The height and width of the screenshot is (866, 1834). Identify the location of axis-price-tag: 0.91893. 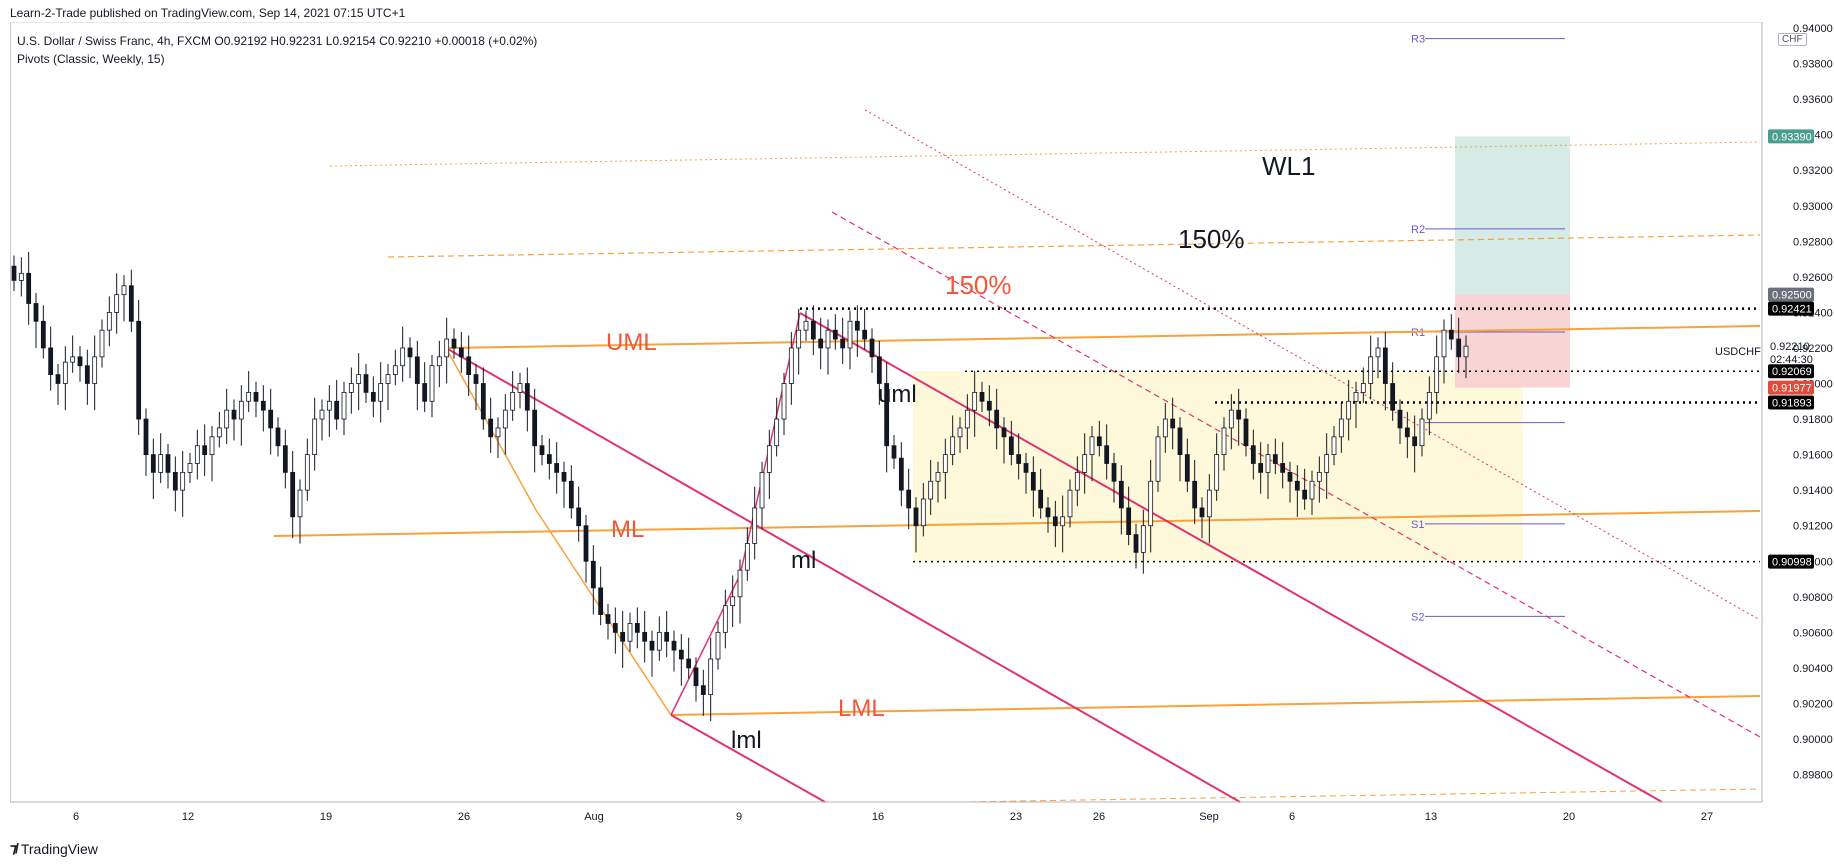
(1791, 402).